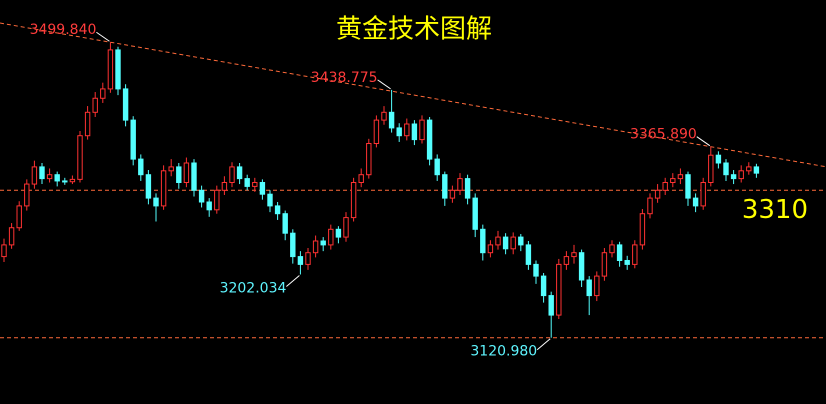 The height and width of the screenshot is (404, 826). I want to click on annotation-label: 3202.034, so click(253, 289).